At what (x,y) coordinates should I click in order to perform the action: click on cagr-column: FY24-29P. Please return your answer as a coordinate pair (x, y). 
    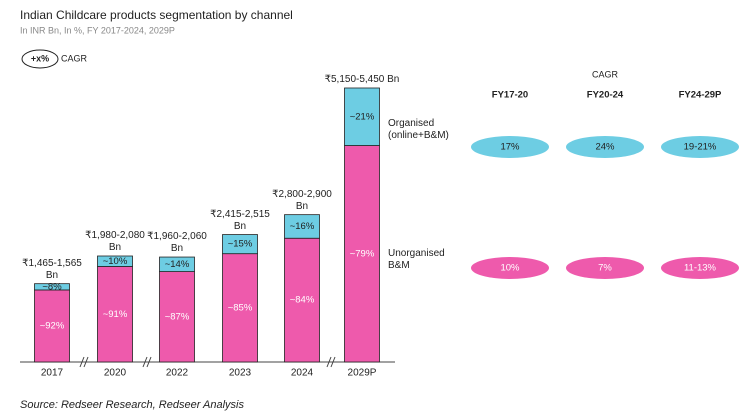
    Looking at the image, I should click on (700, 95).